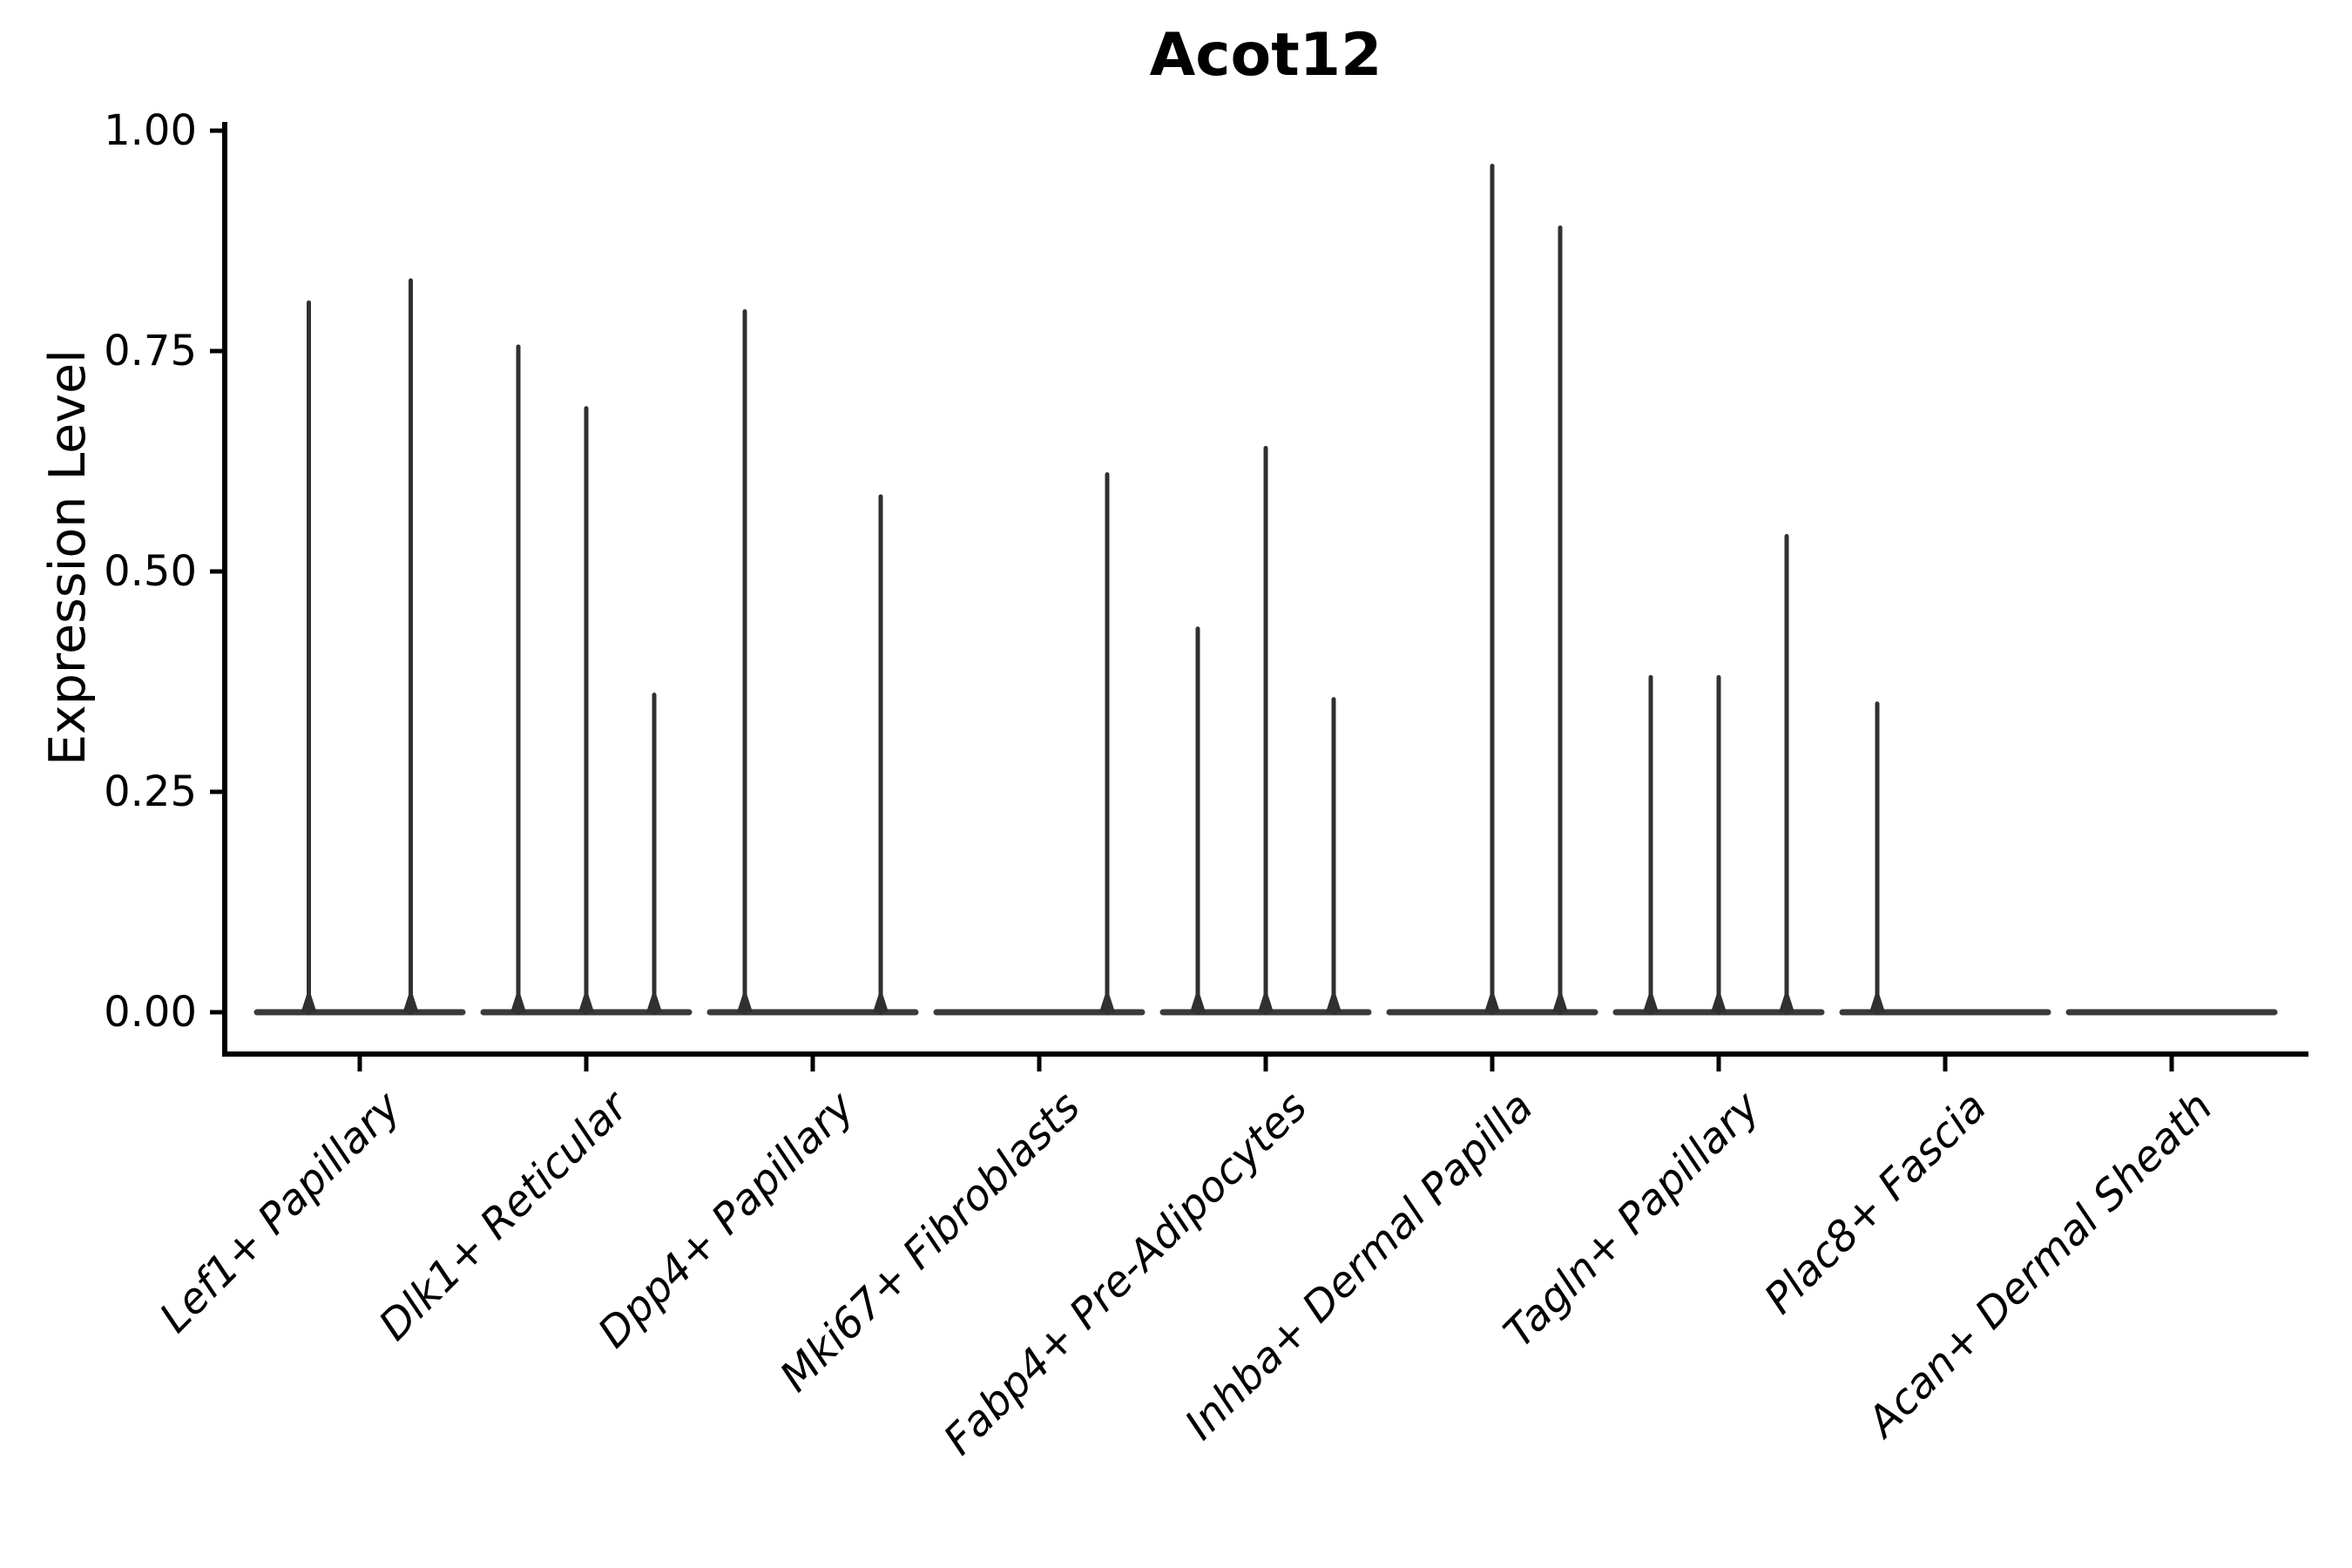  What do you see at coordinates (150, 571) in the screenshot?
I see `y-tick-label: 0.50` at bounding box center [150, 571].